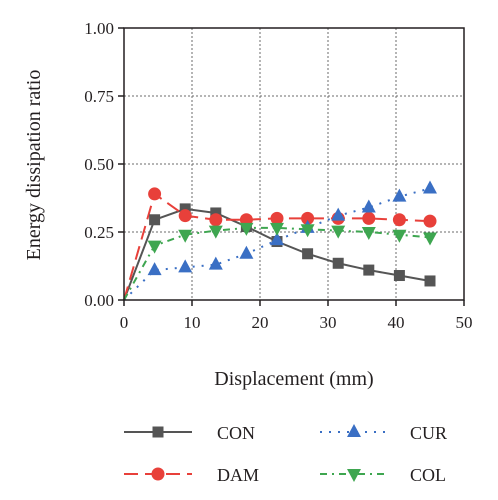  What do you see at coordinates (99, 96) in the screenshot?
I see `y-tick-label: 0.75` at bounding box center [99, 96].